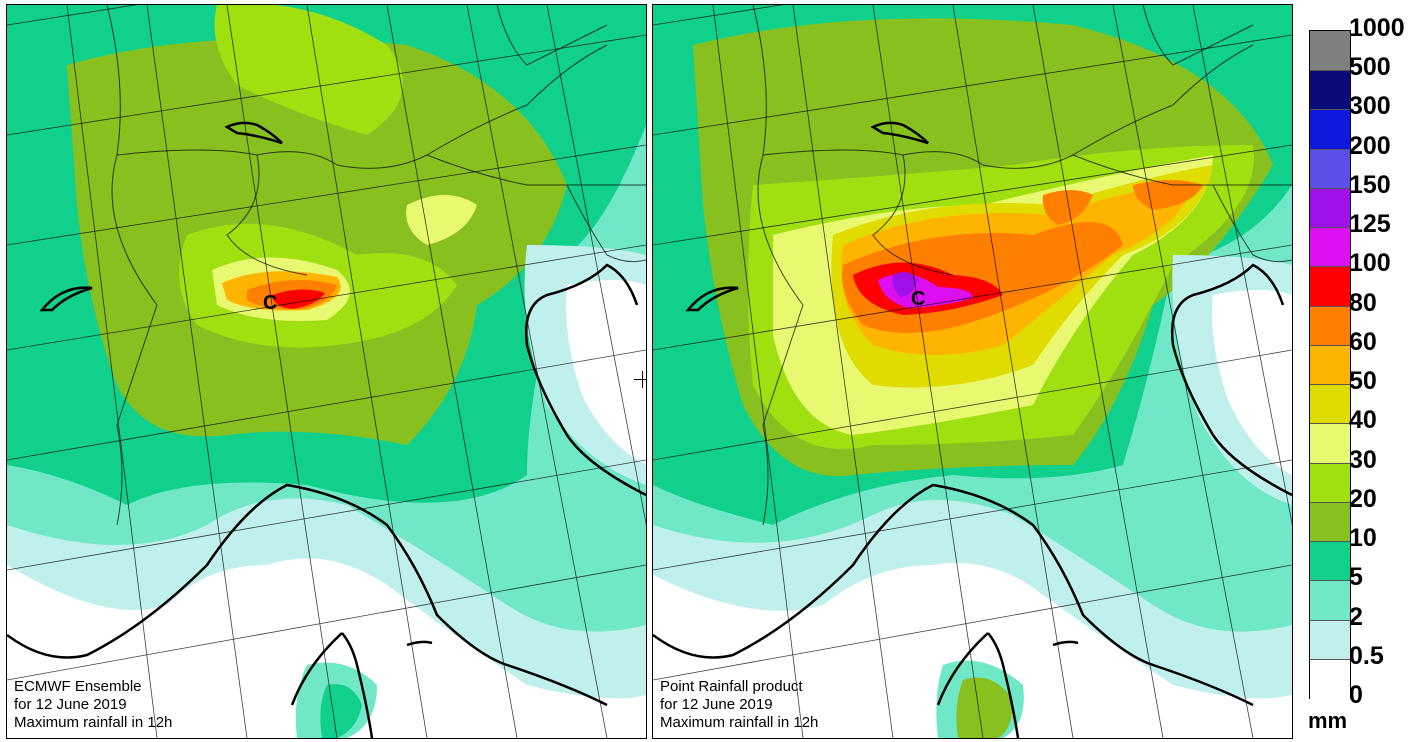  What do you see at coordinates (1370, 263) in the screenshot?
I see `legend-tick-label: 100` at bounding box center [1370, 263].